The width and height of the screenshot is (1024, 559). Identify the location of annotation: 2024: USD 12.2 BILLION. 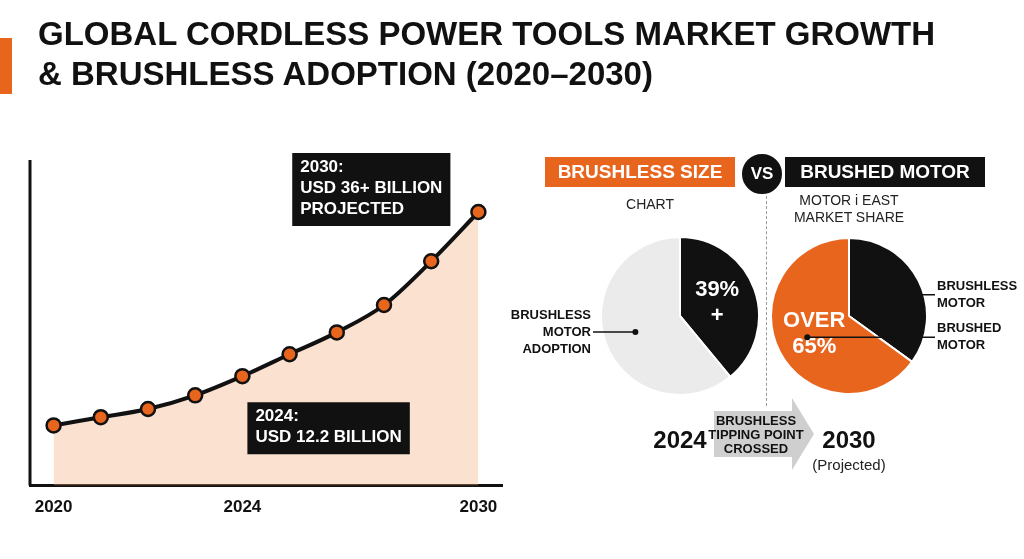
(328, 426).